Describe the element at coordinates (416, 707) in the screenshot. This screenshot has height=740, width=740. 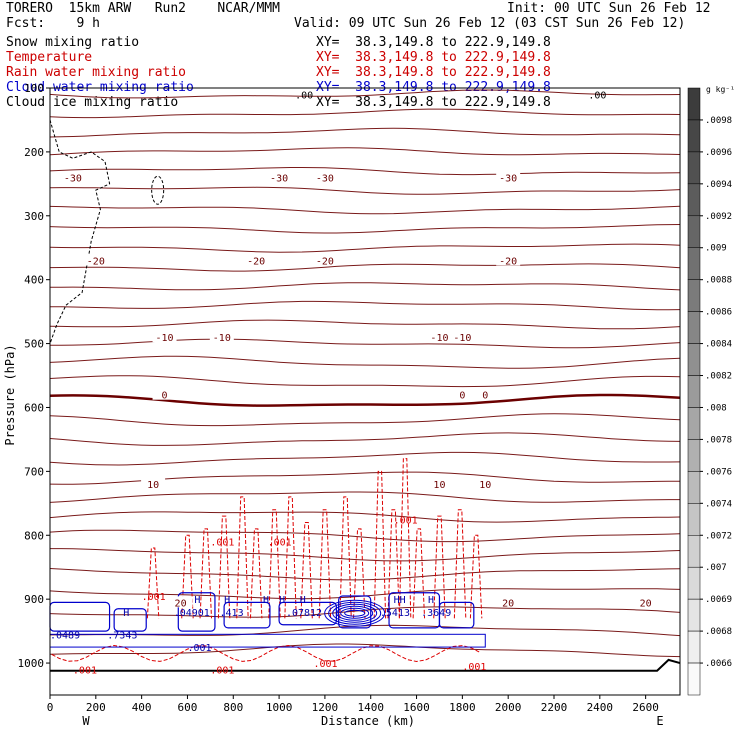
I see `x-tick-label: 1600` at that location.